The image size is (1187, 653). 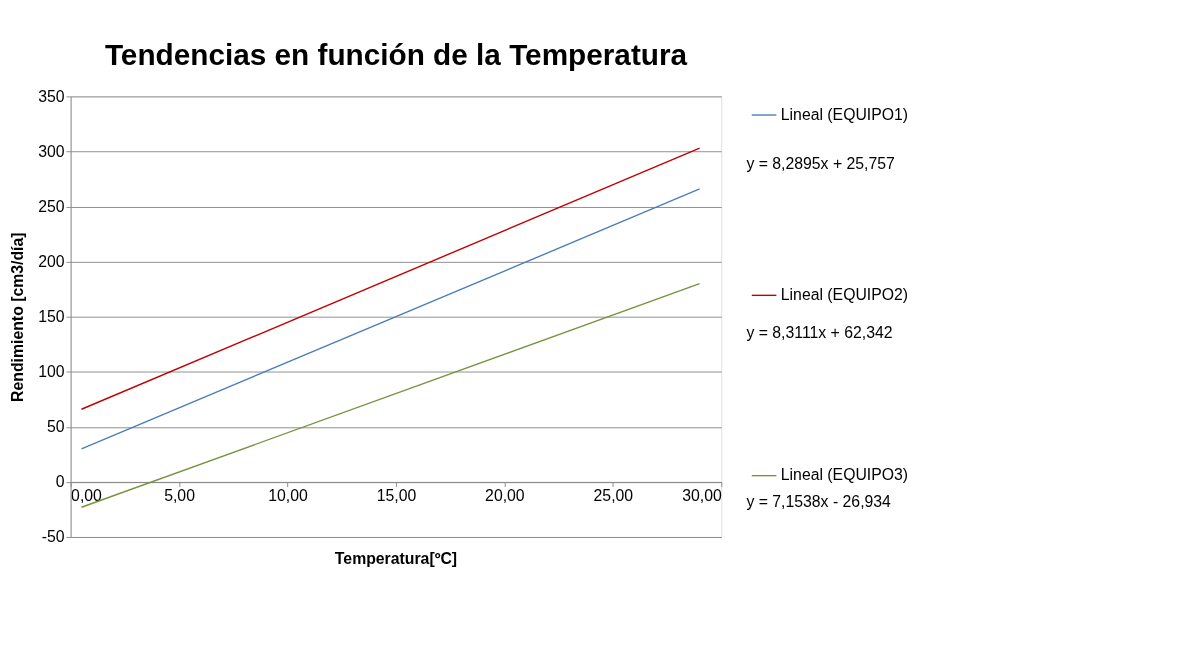 I want to click on x-tick-label: 30,00, so click(x=702, y=495).